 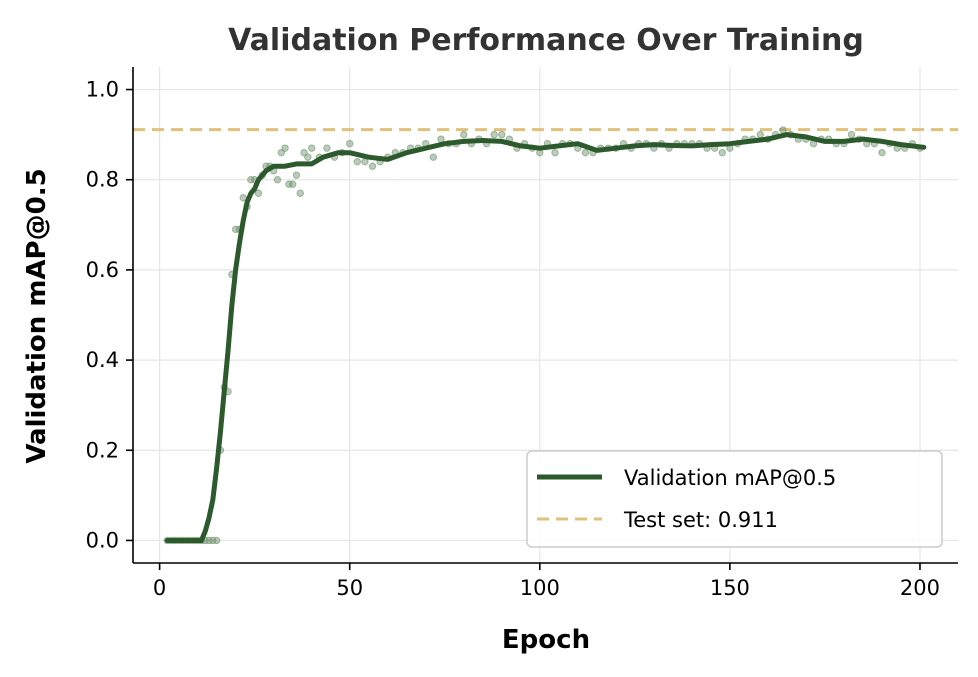 I want to click on legend: Validation mAP@0.5 Test set: 0.911, so click(x=734, y=499).